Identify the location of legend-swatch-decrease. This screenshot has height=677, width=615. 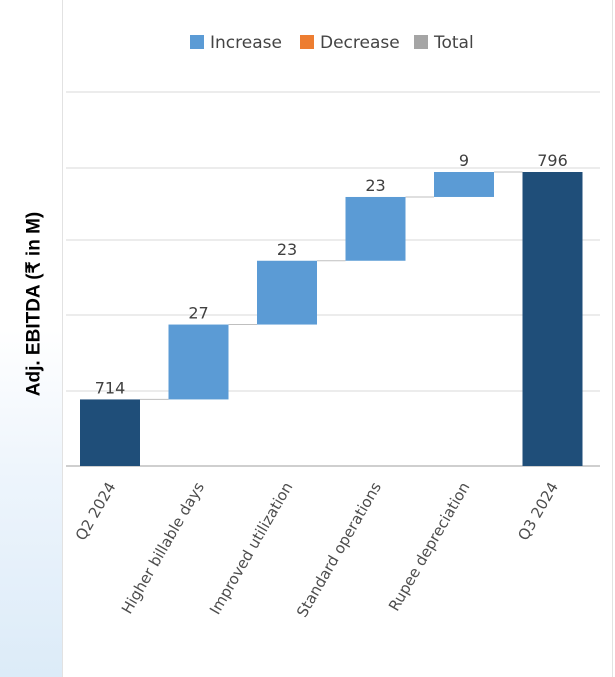
(307, 42).